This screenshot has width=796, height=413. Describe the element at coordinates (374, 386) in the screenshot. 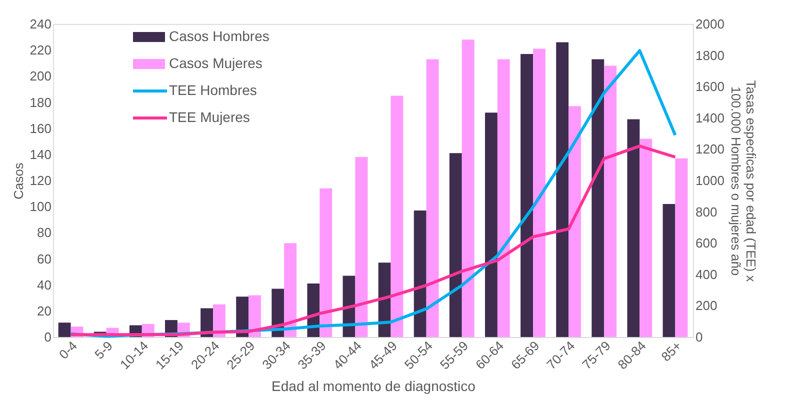

I see `x-axis-title: Edad al momento de diagnostico` at that location.